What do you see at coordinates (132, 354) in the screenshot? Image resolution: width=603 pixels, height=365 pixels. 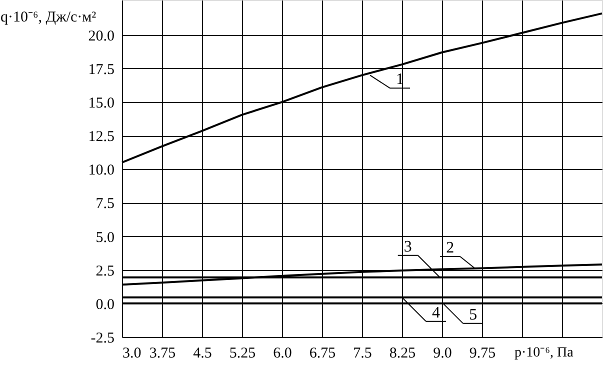 I see `x-tick-label: 3.0` at bounding box center [132, 354].